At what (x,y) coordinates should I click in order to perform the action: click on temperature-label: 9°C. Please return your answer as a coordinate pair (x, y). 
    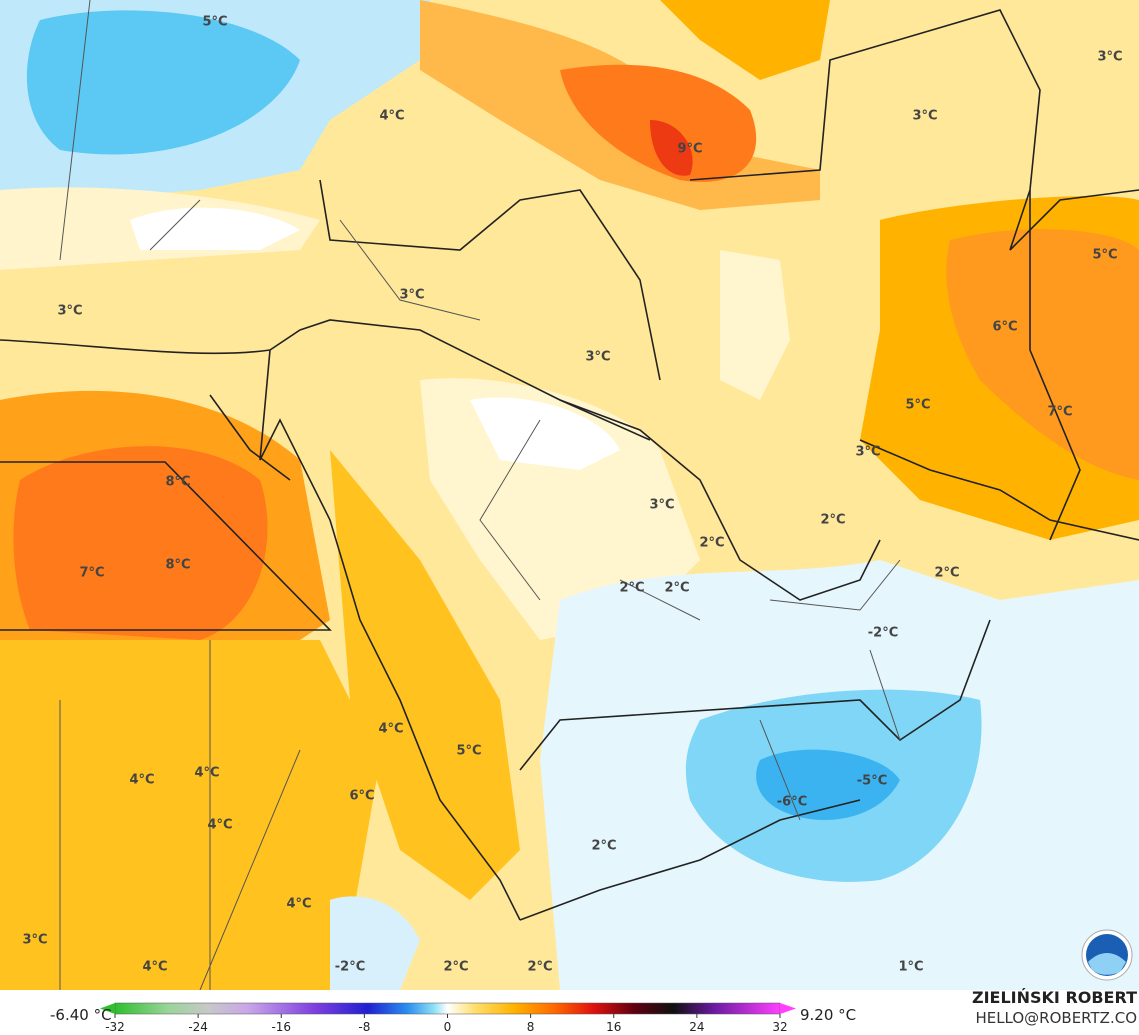
    Looking at the image, I should click on (689, 149).